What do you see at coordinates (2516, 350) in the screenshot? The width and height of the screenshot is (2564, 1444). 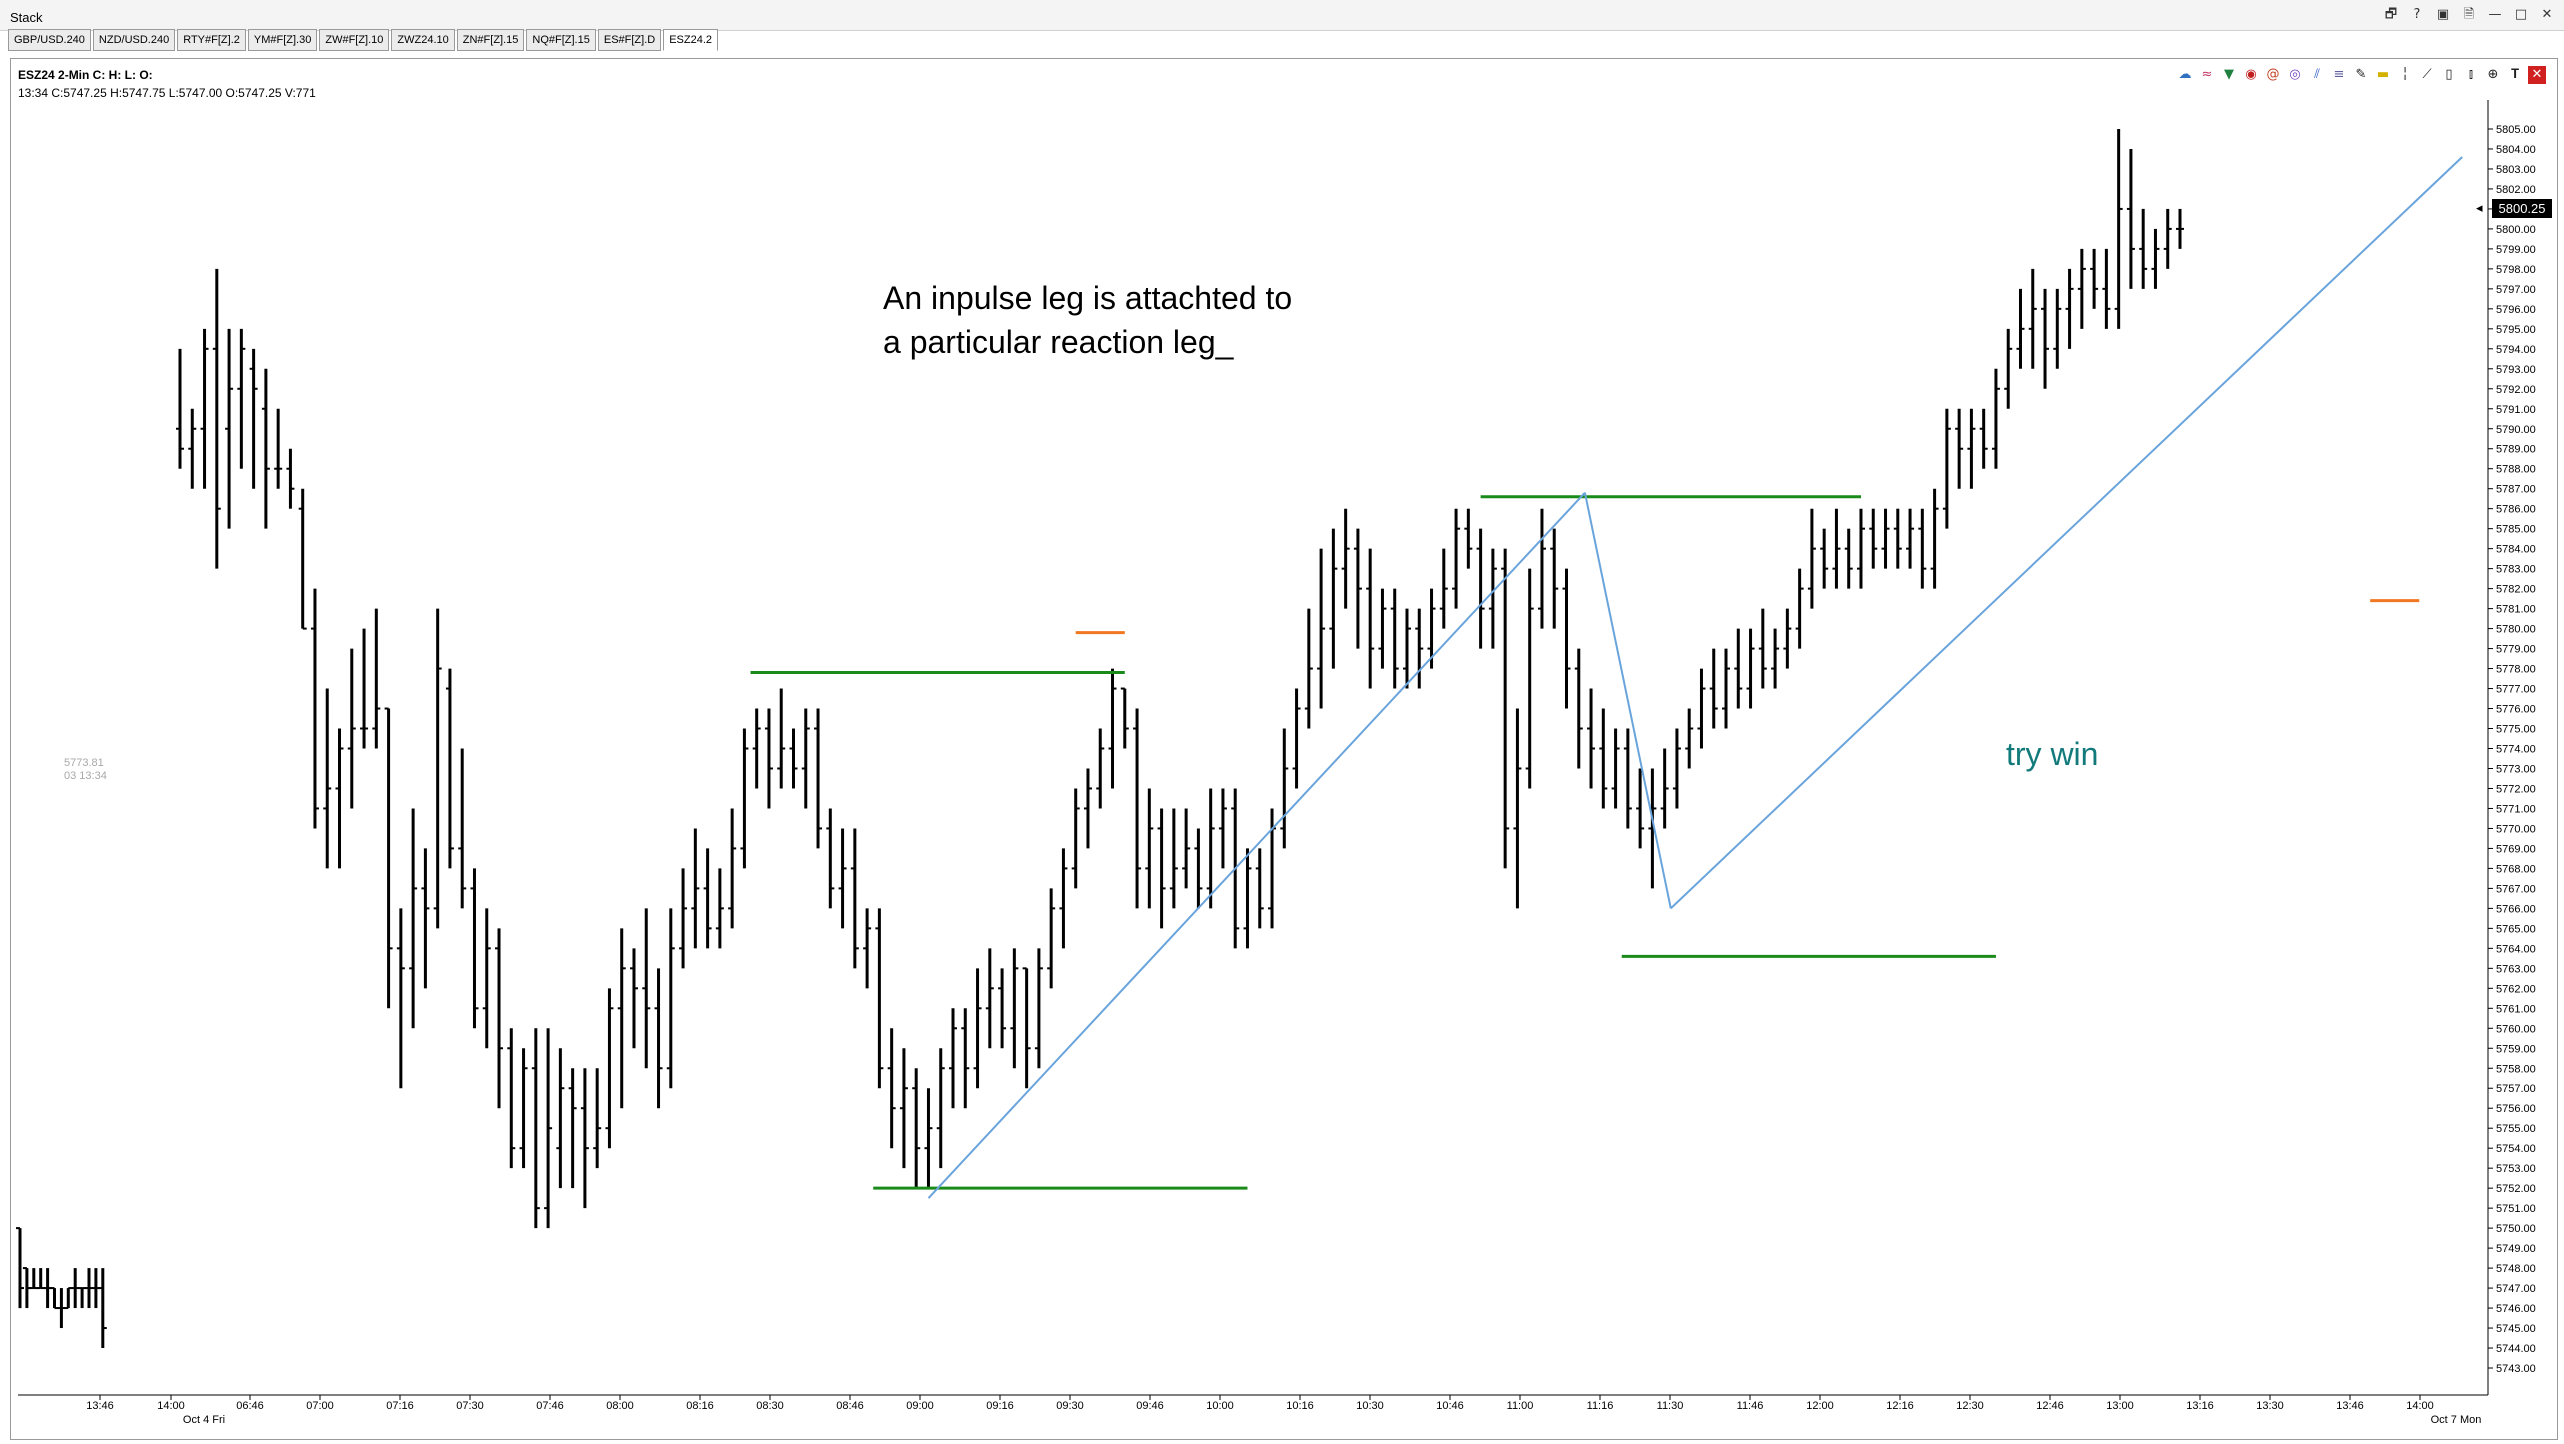 I see `price-tick-label: 5794.00` at bounding box center [2516, 350].